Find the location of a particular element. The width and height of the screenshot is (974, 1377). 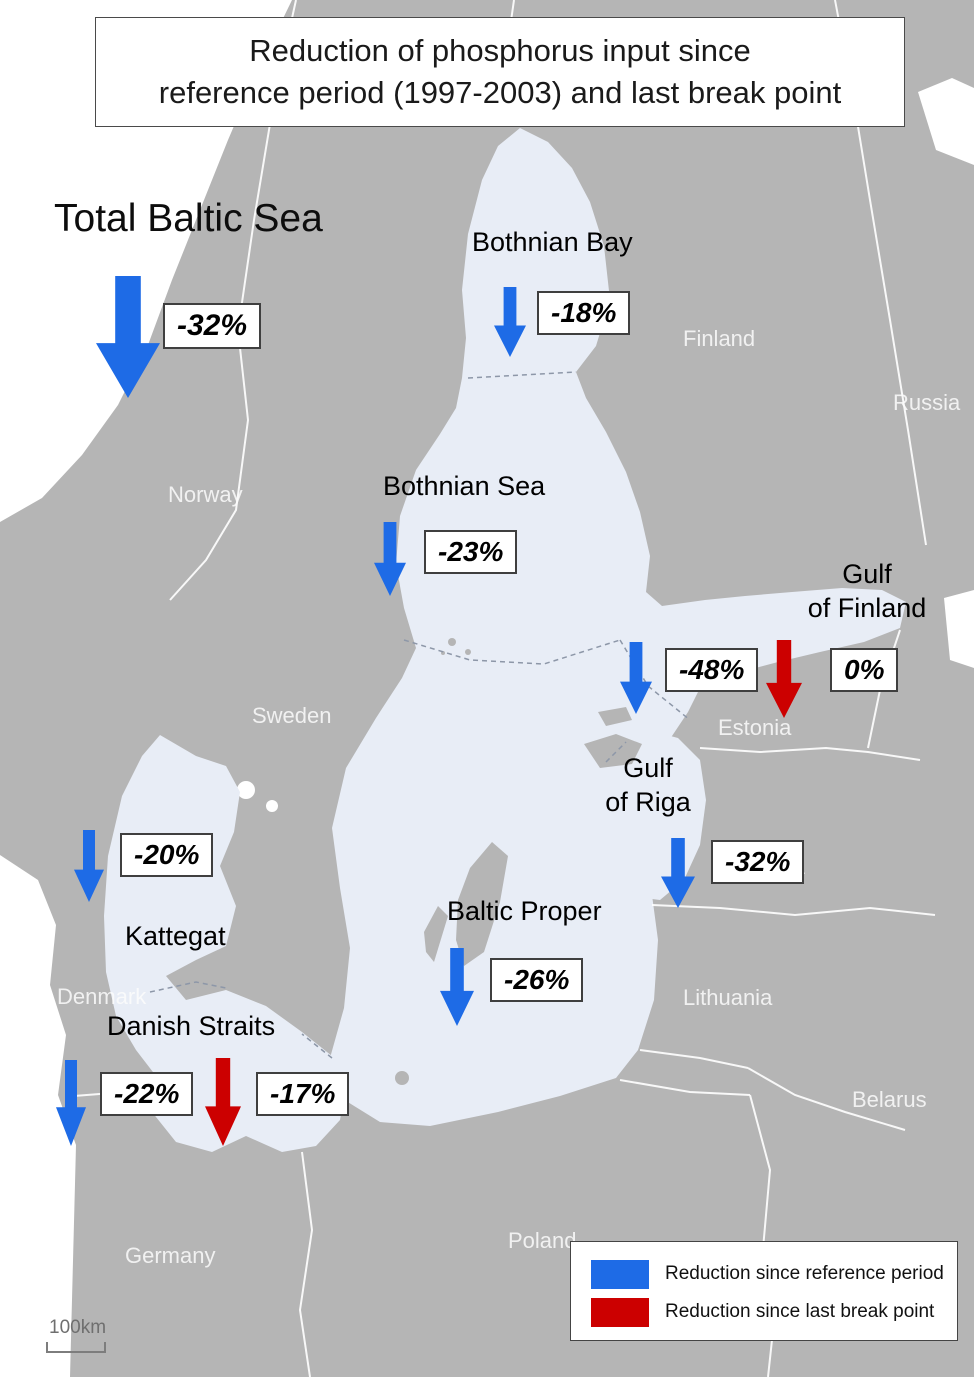

saaremaa-island is located at coordinates (613, 751).